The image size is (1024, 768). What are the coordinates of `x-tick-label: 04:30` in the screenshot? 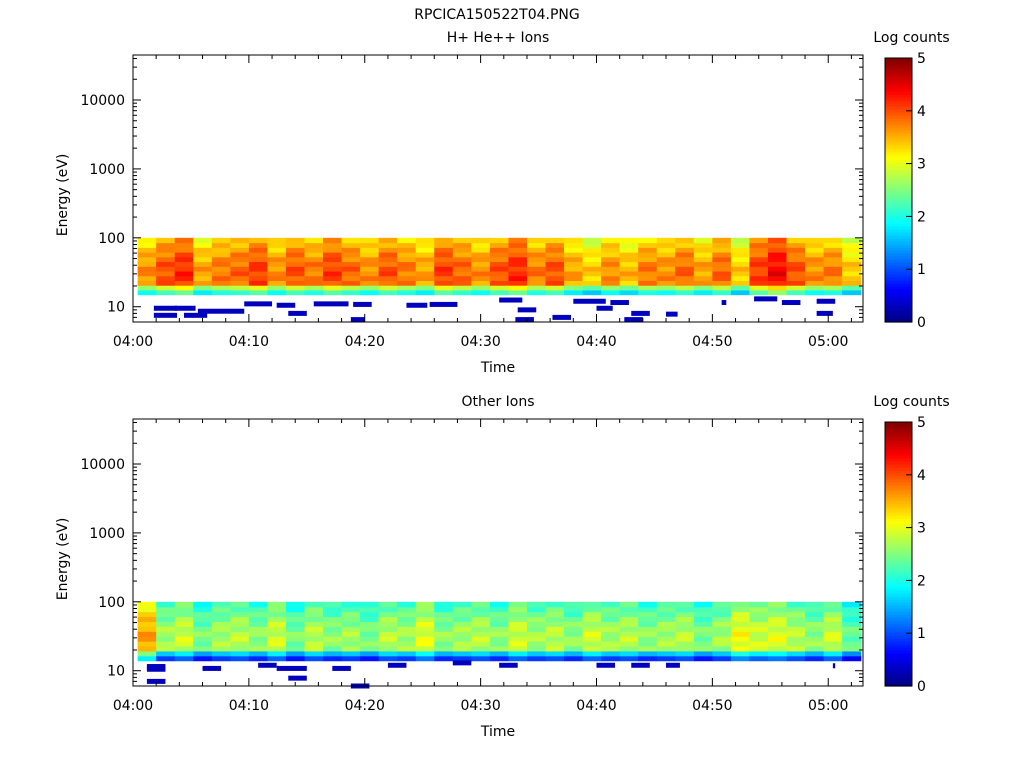 It's located at (480, 706).